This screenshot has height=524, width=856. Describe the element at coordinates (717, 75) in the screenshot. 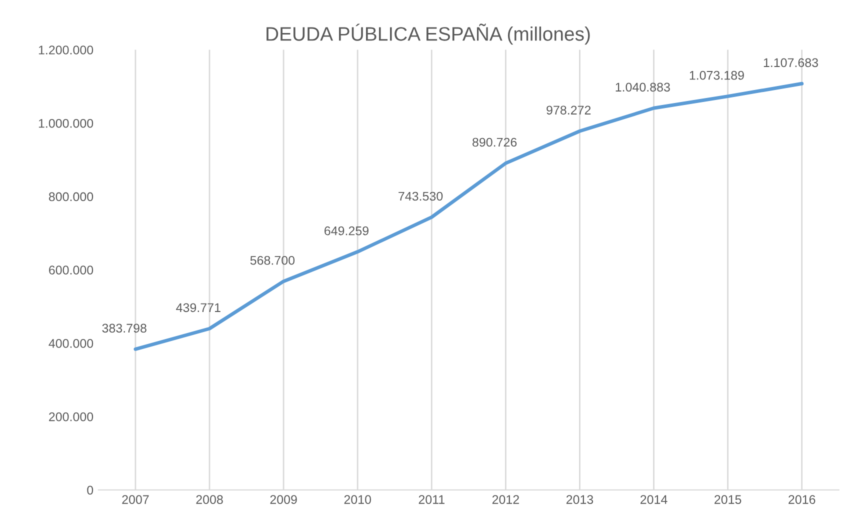

I see `data-label: 1.073.189` at that location.